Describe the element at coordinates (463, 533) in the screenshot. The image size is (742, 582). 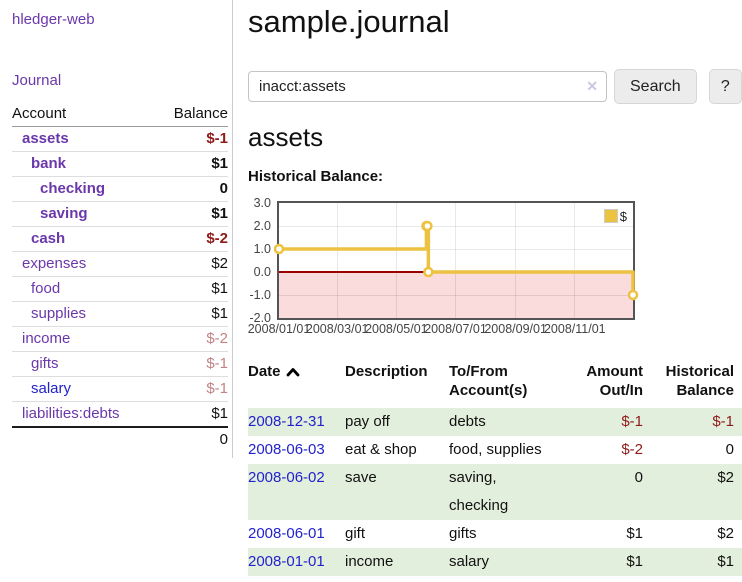
I see `transaction-accounts: gifts` at that location.